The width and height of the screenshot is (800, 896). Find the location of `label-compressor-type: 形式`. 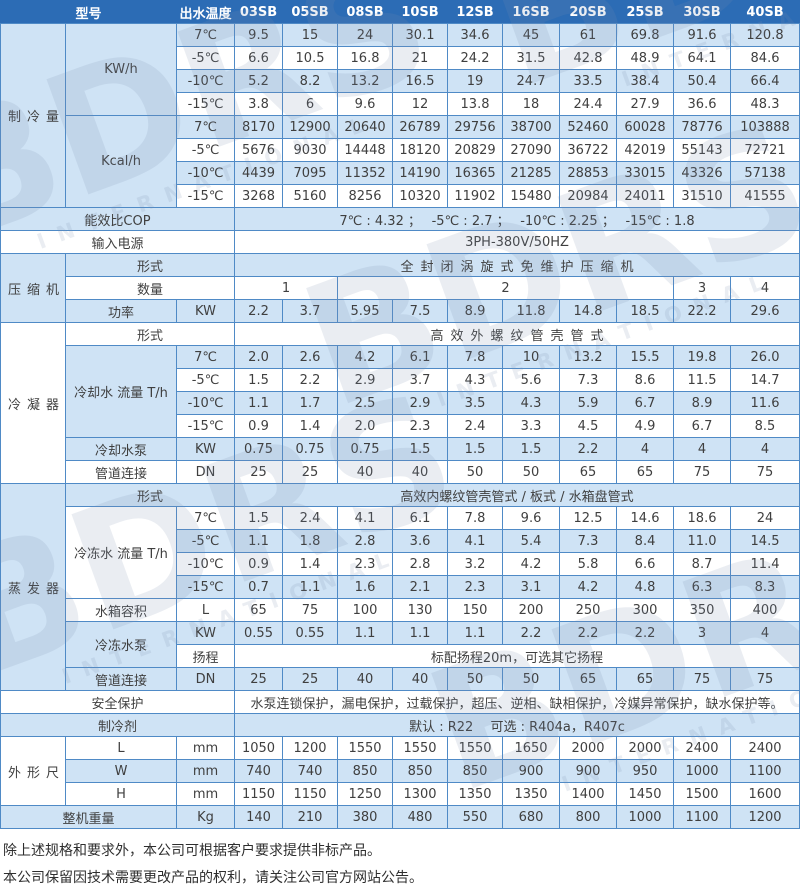

label-compressor-type: 形式 is located at coordinates (150, 265).